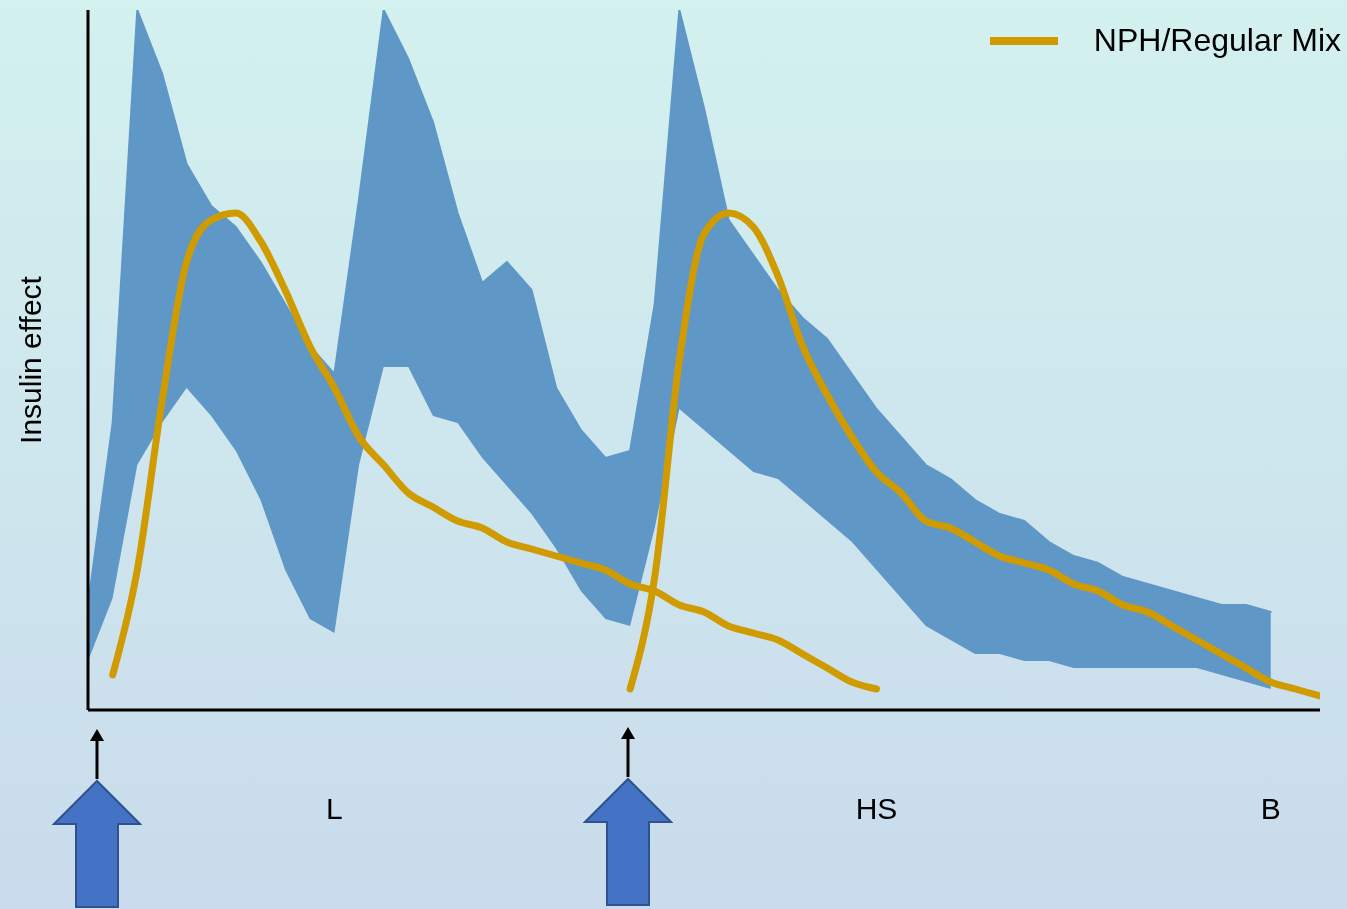 The width and height of the screenshot is (1347, 909). I want to click on legend-label: NPH/Regular Mix, so click(1217, 40).